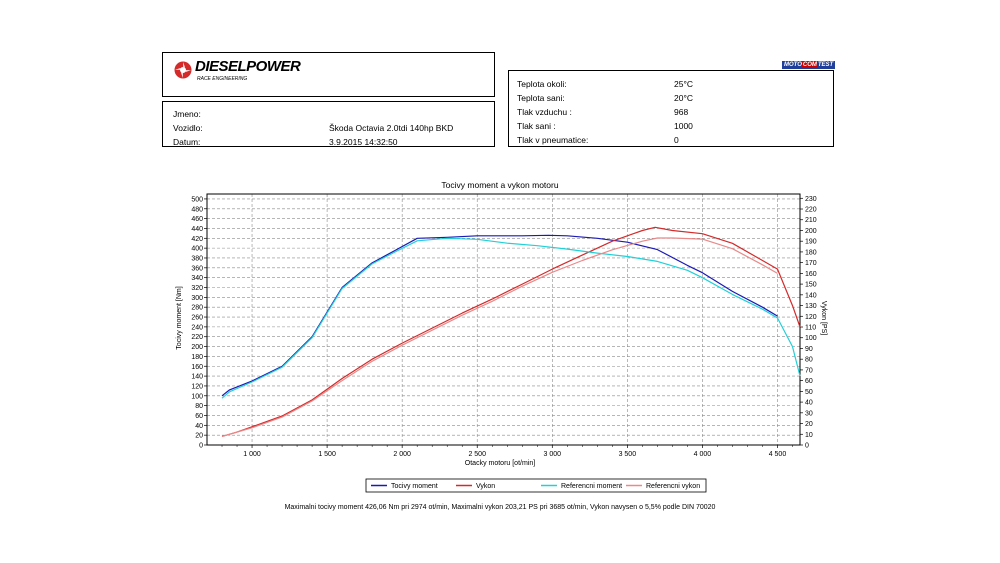 This screenshot has height=563, width=1000. I want to click on x-tick-label: 3 000, so click(553, 454).